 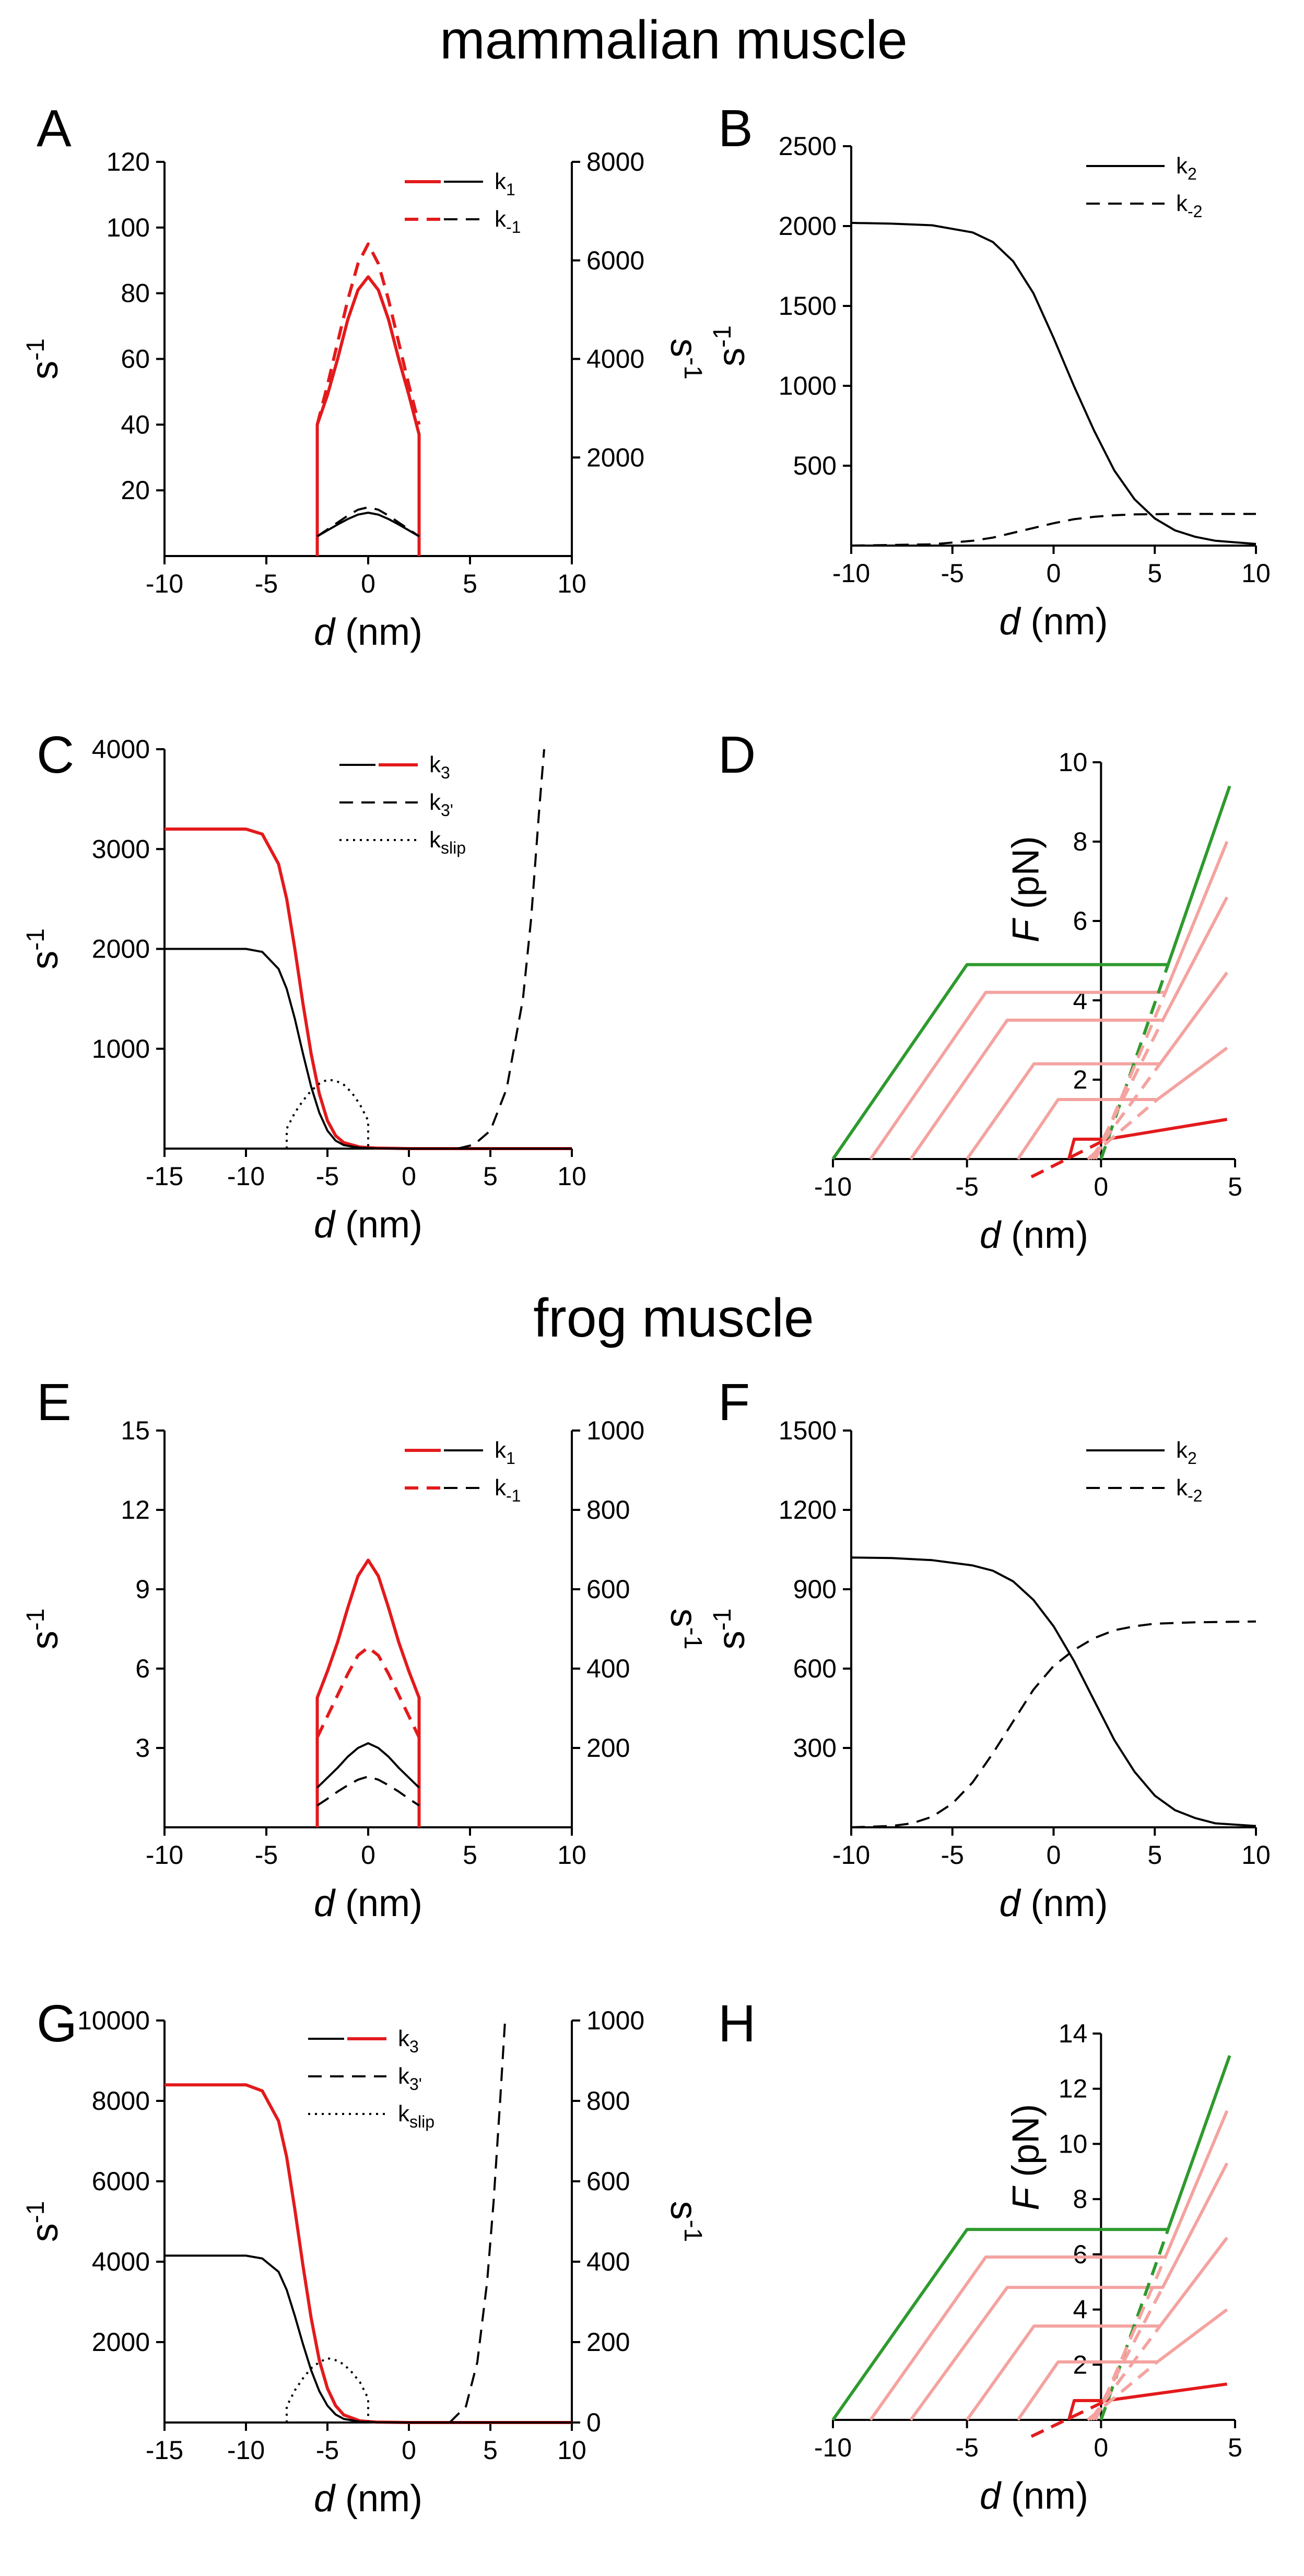 What do you see at coordinates (1031, 2238) in the screenshot?
I see `series-line-force-extension-green` at bounding box center [1031, 2238].